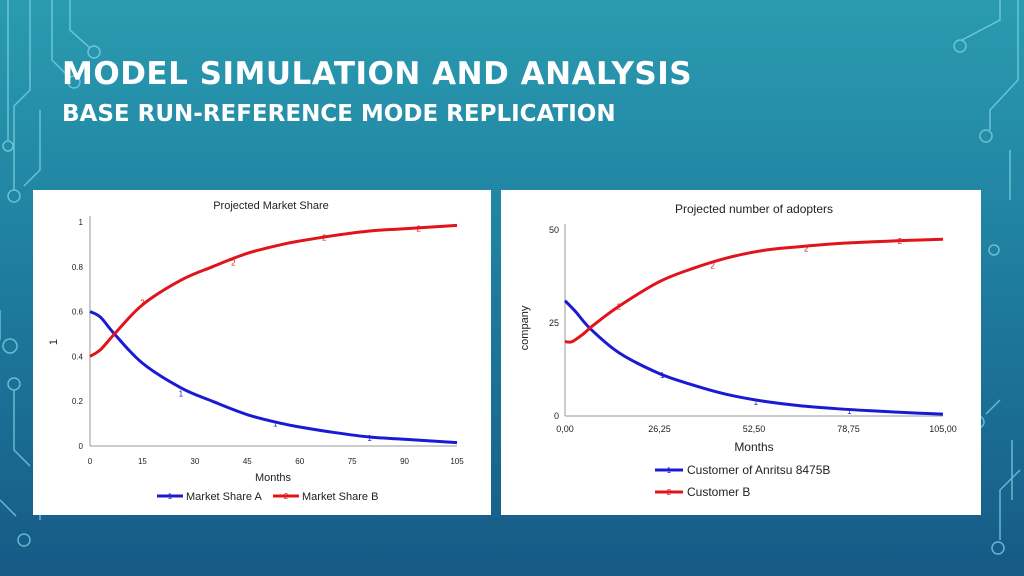 Image resolution: width=1024 pixels, height=576 pixels. What do you see at coordinates (554, 323) in the screenshot?
I see `y-tick-label: 25` at bounding box center [554, 323].